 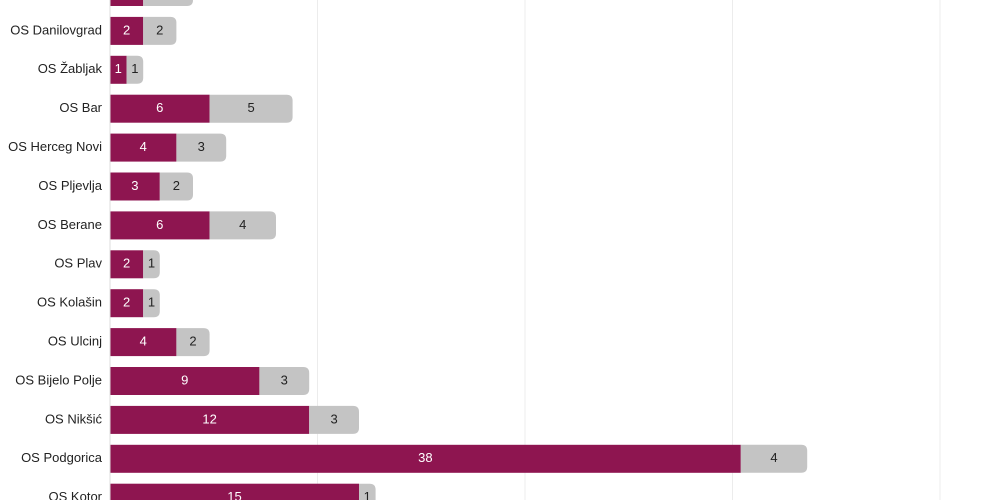 I want to click on y-tick-label: OS Žabljak, so click(x=70, y=68).